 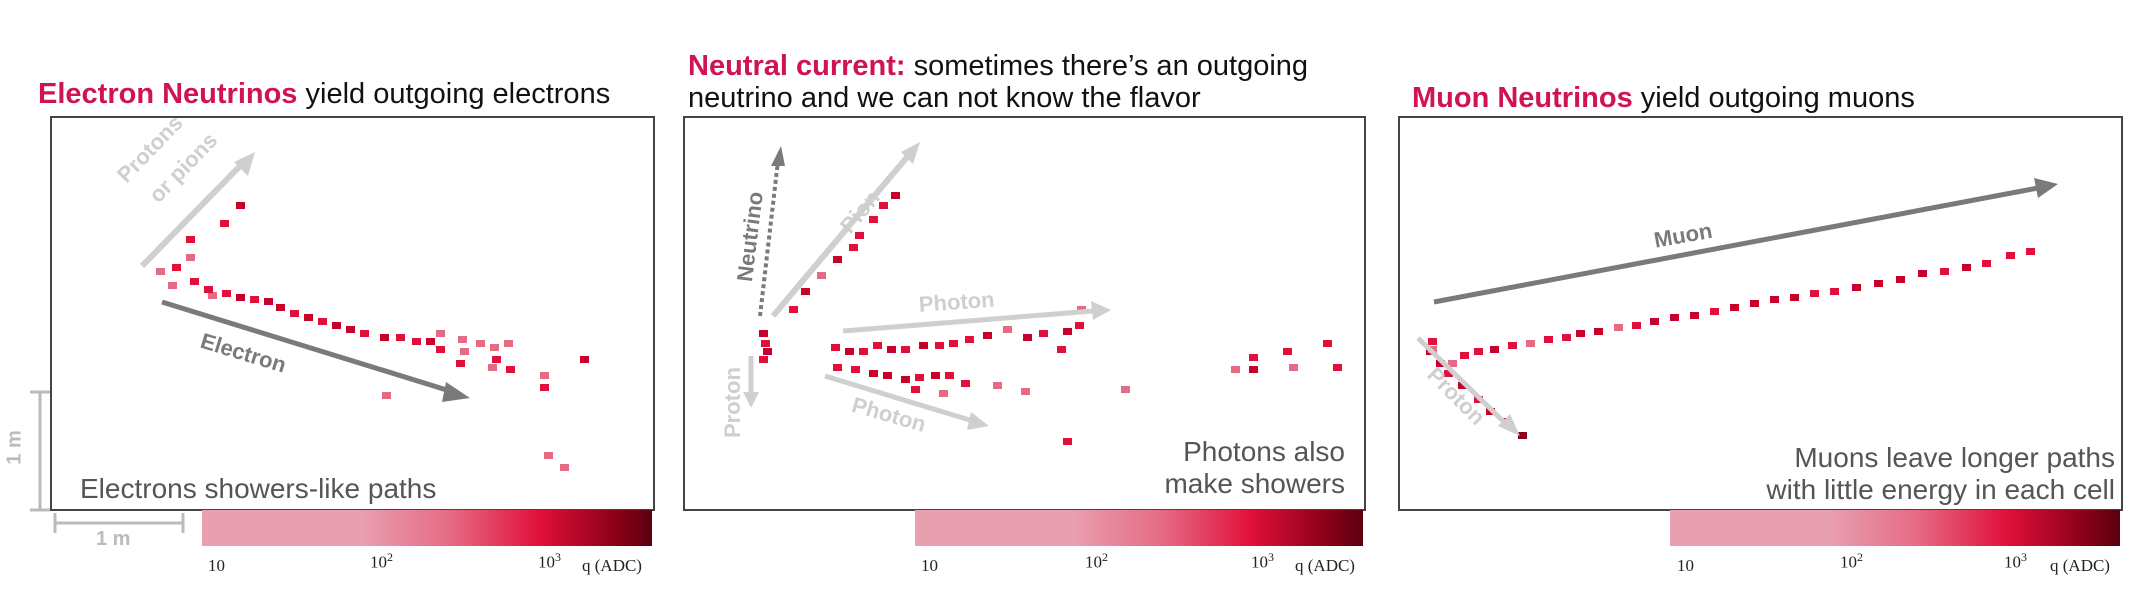 What do you see at coordinates (1264, 451) in the screenshot?
I see `panel2-caption-line1: Photons also` at bounding box center [1264, 451].